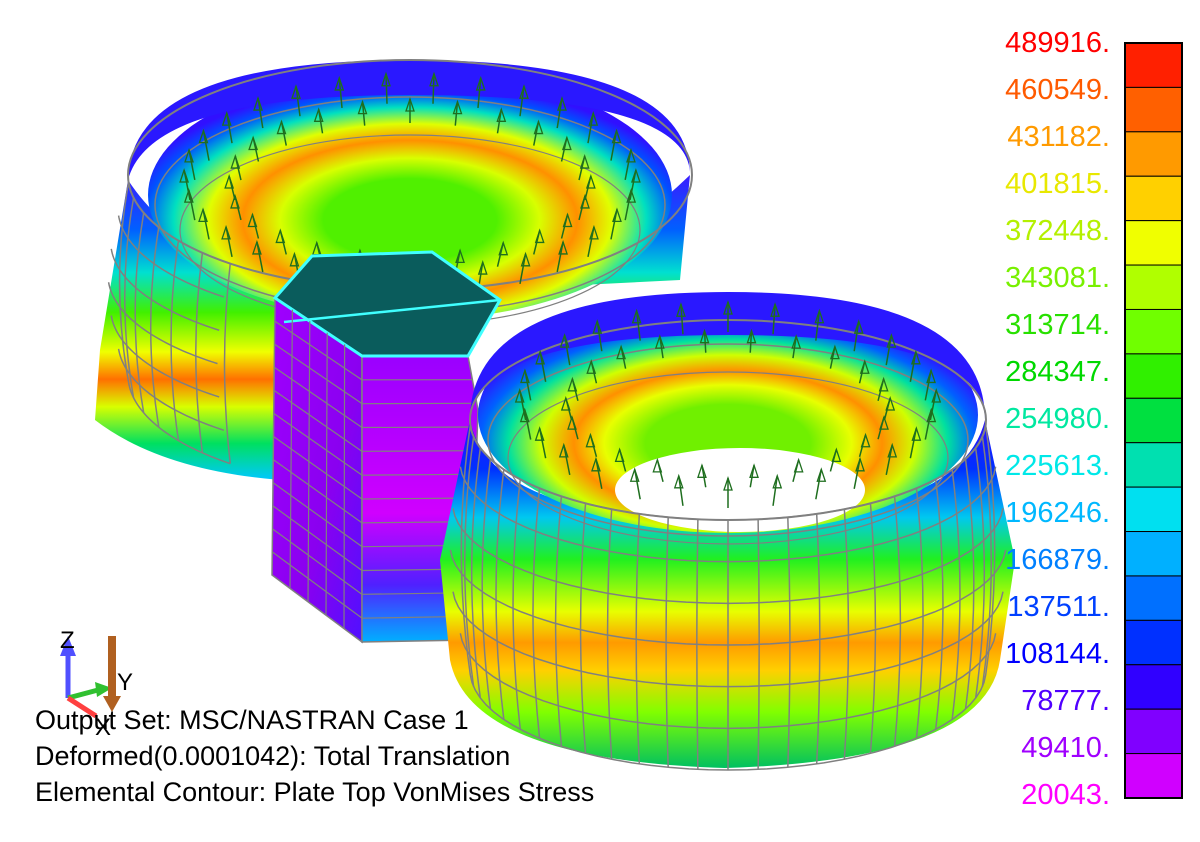 This screenshot has height=842, width=1200. I want to click on legend-color-bar, so click(1153, 420).